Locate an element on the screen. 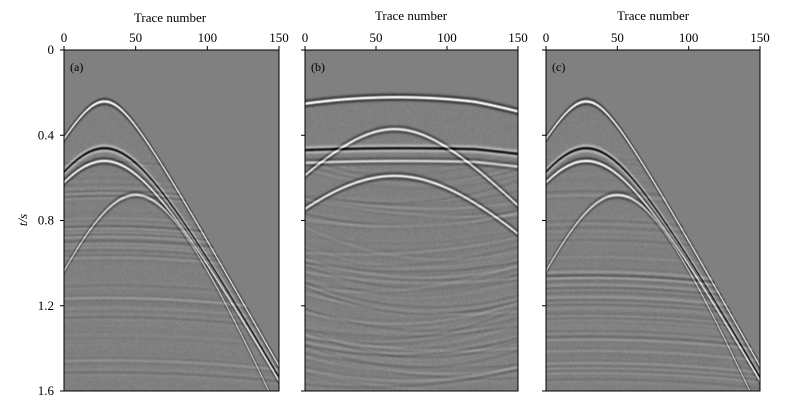 Image resolution: width=799 pixels, height=410 pixels. panel-a-y-tick-label: 1.6 is located at coordinates (46, 390).